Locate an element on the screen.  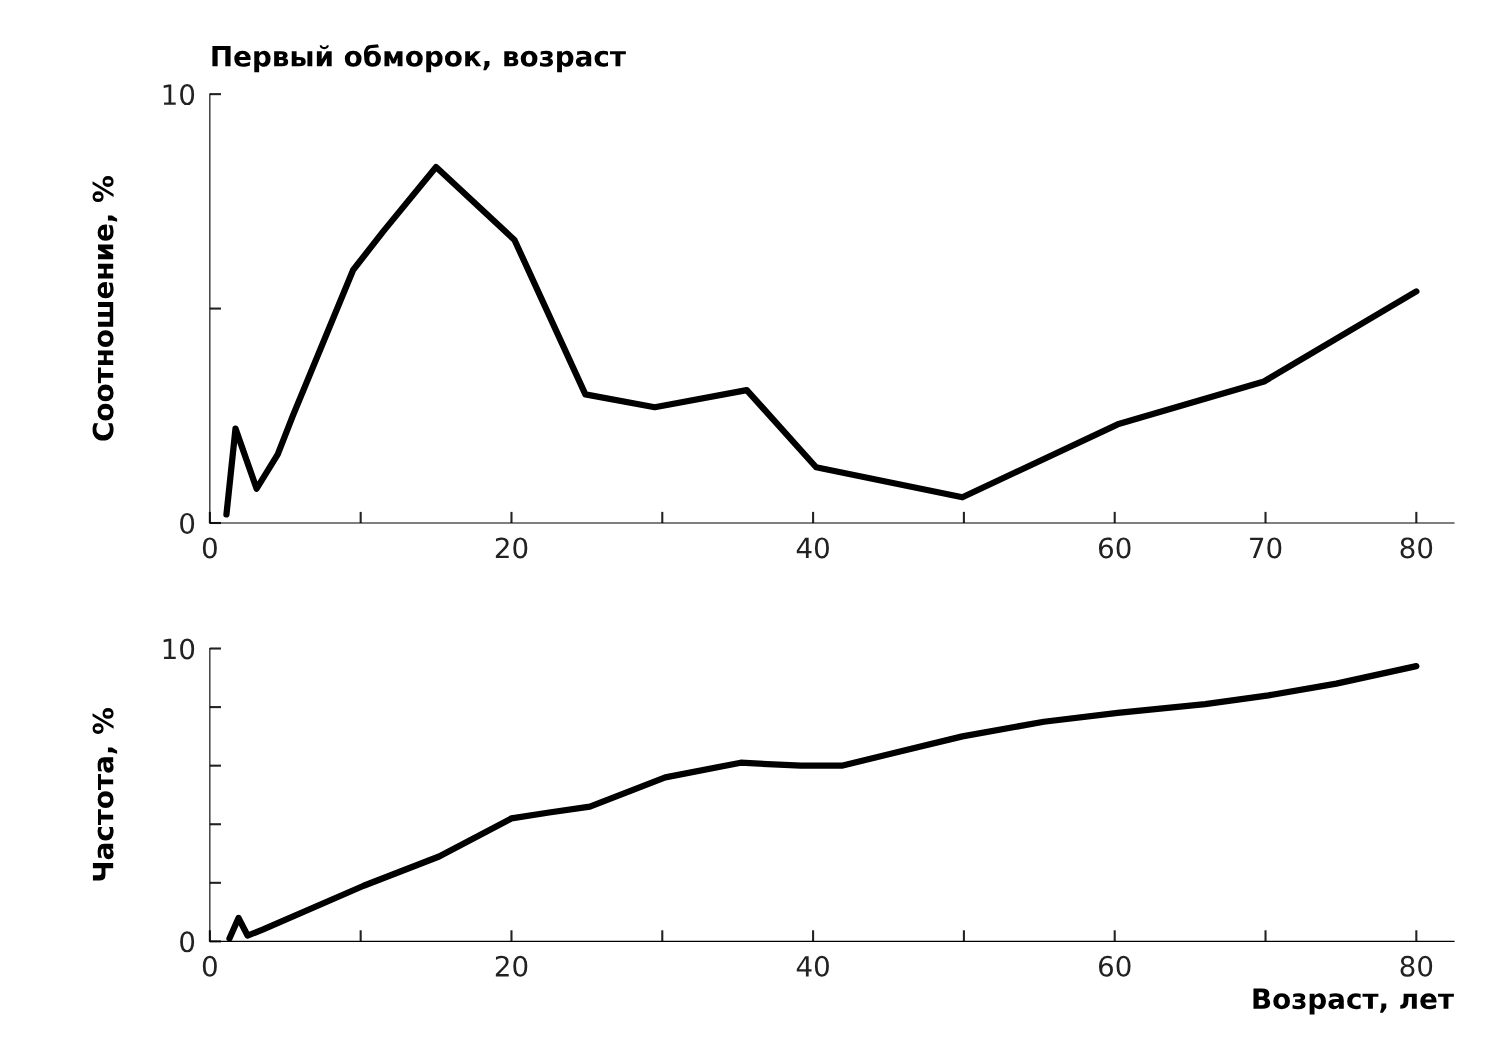
chart-title: Первый обморок, возраст is located at coordinates (419, 58).